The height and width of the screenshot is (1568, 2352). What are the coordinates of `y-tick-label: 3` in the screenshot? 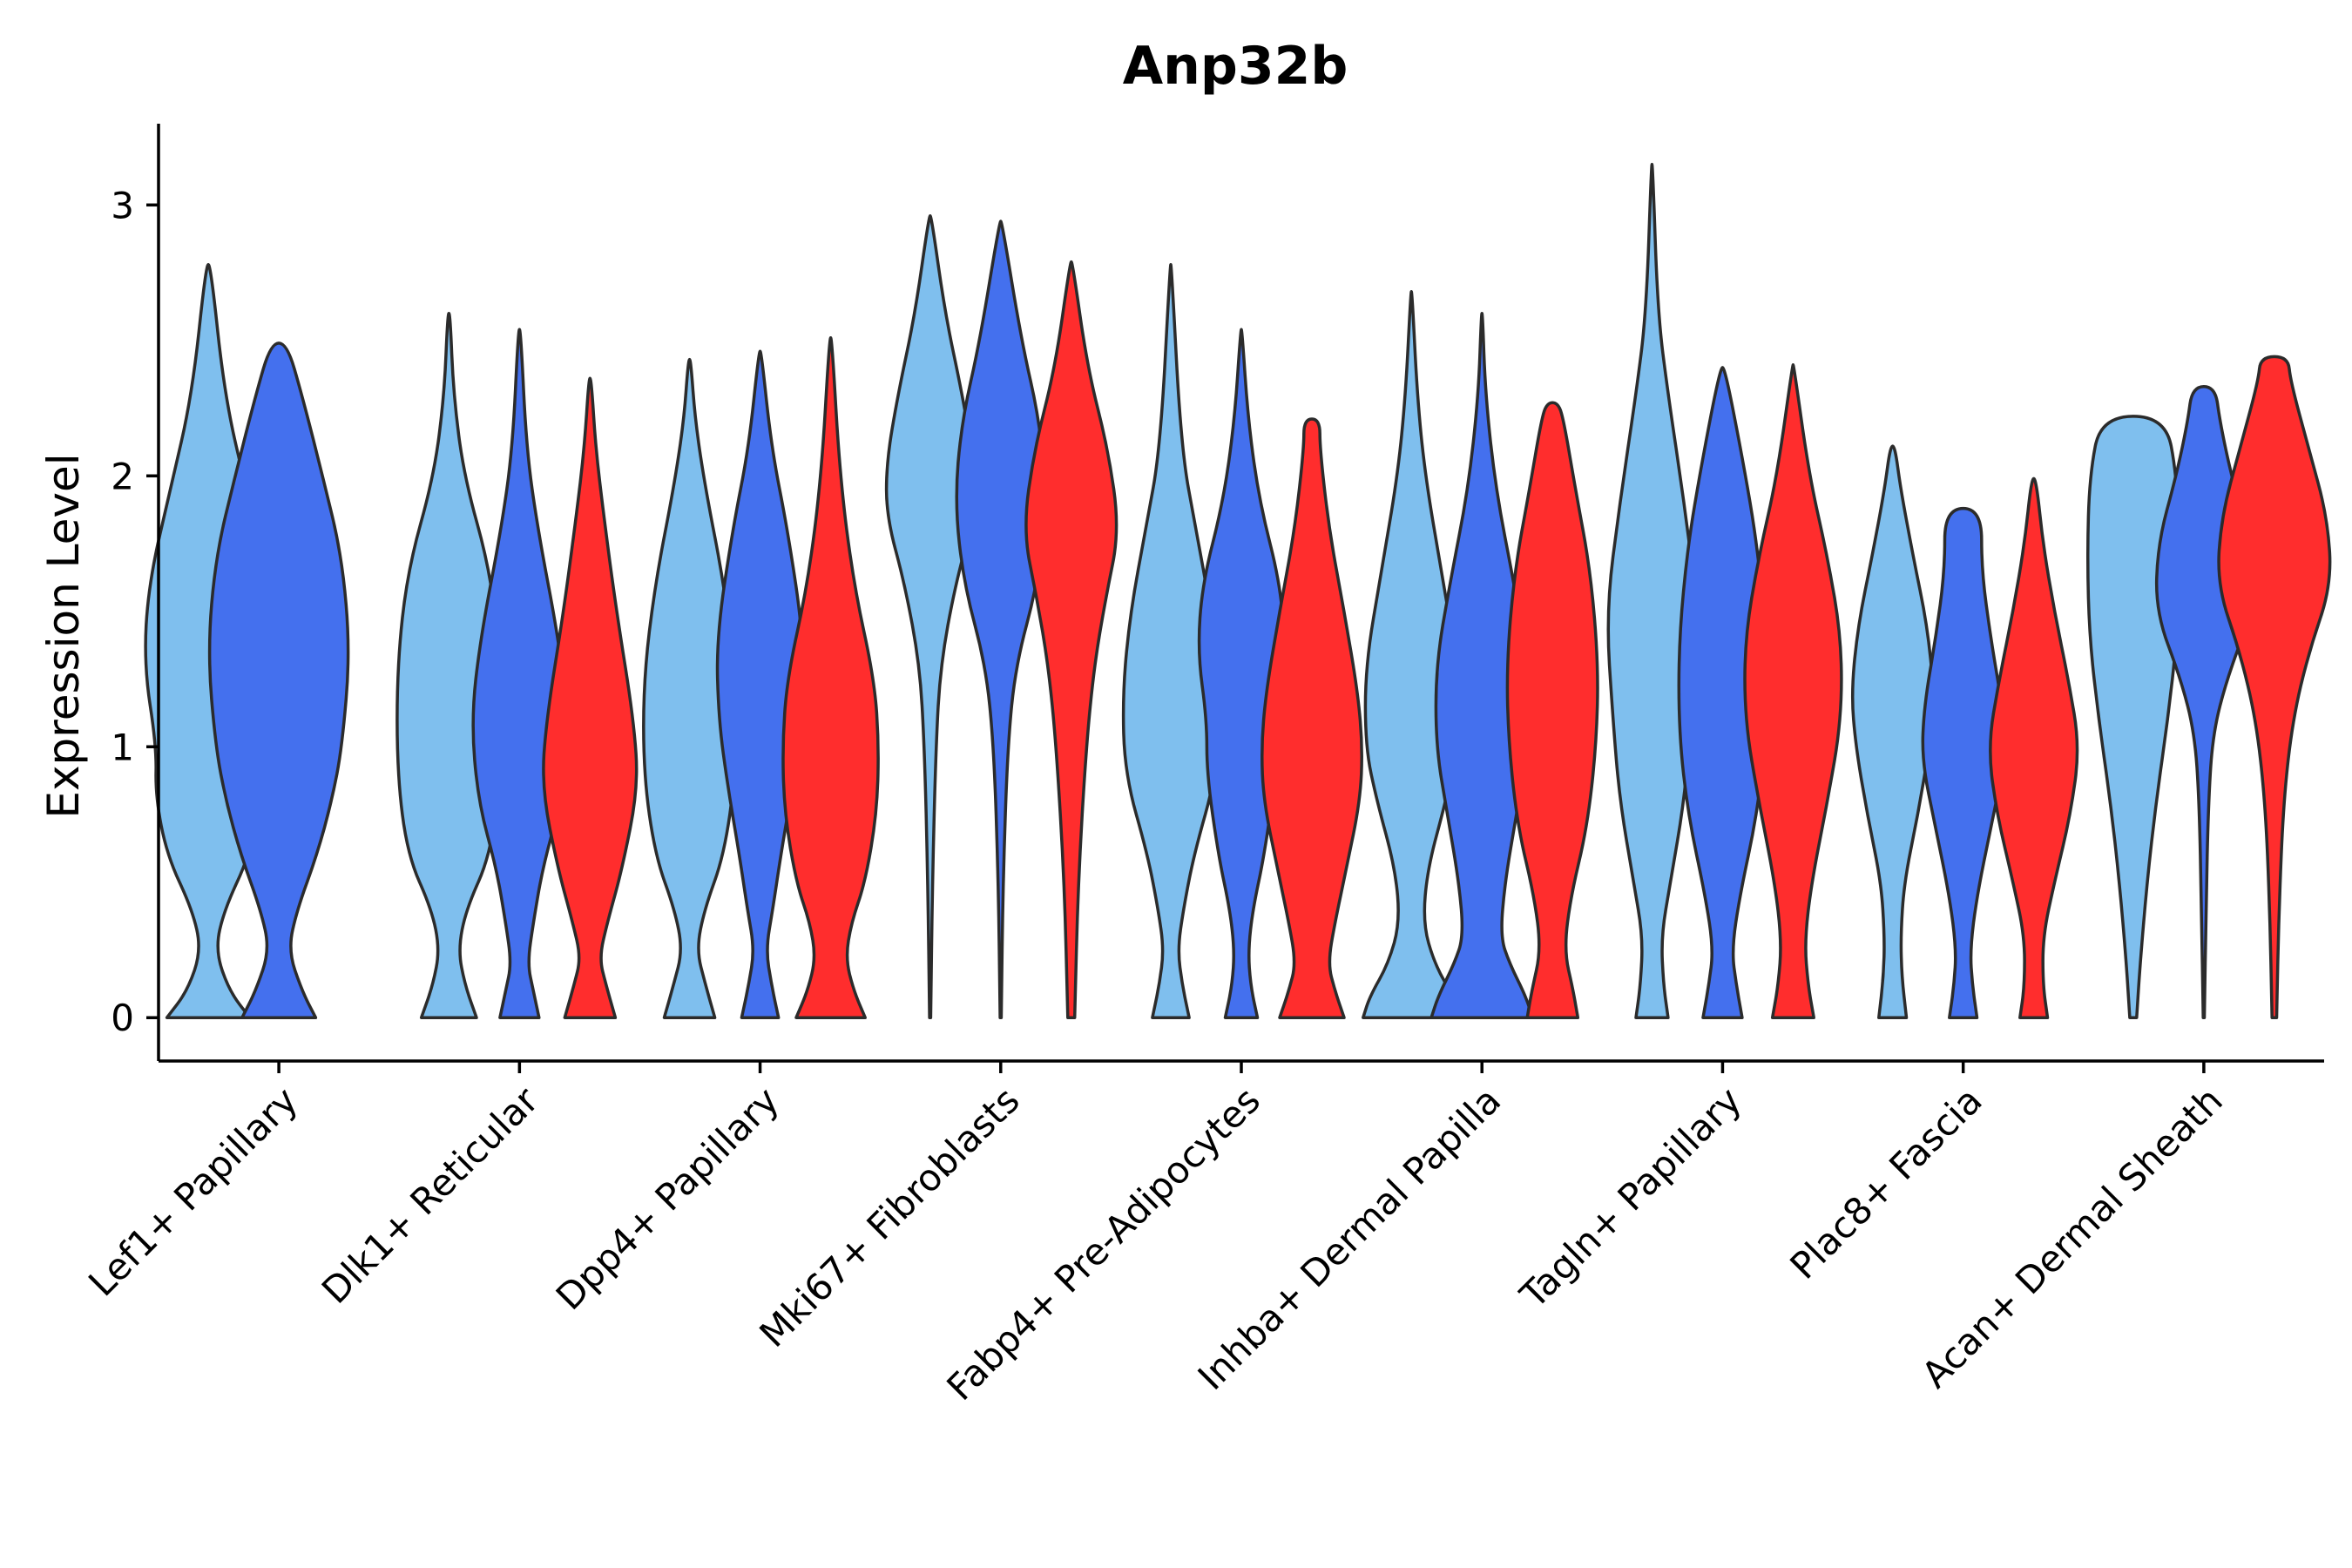 It's located at (122, 205).